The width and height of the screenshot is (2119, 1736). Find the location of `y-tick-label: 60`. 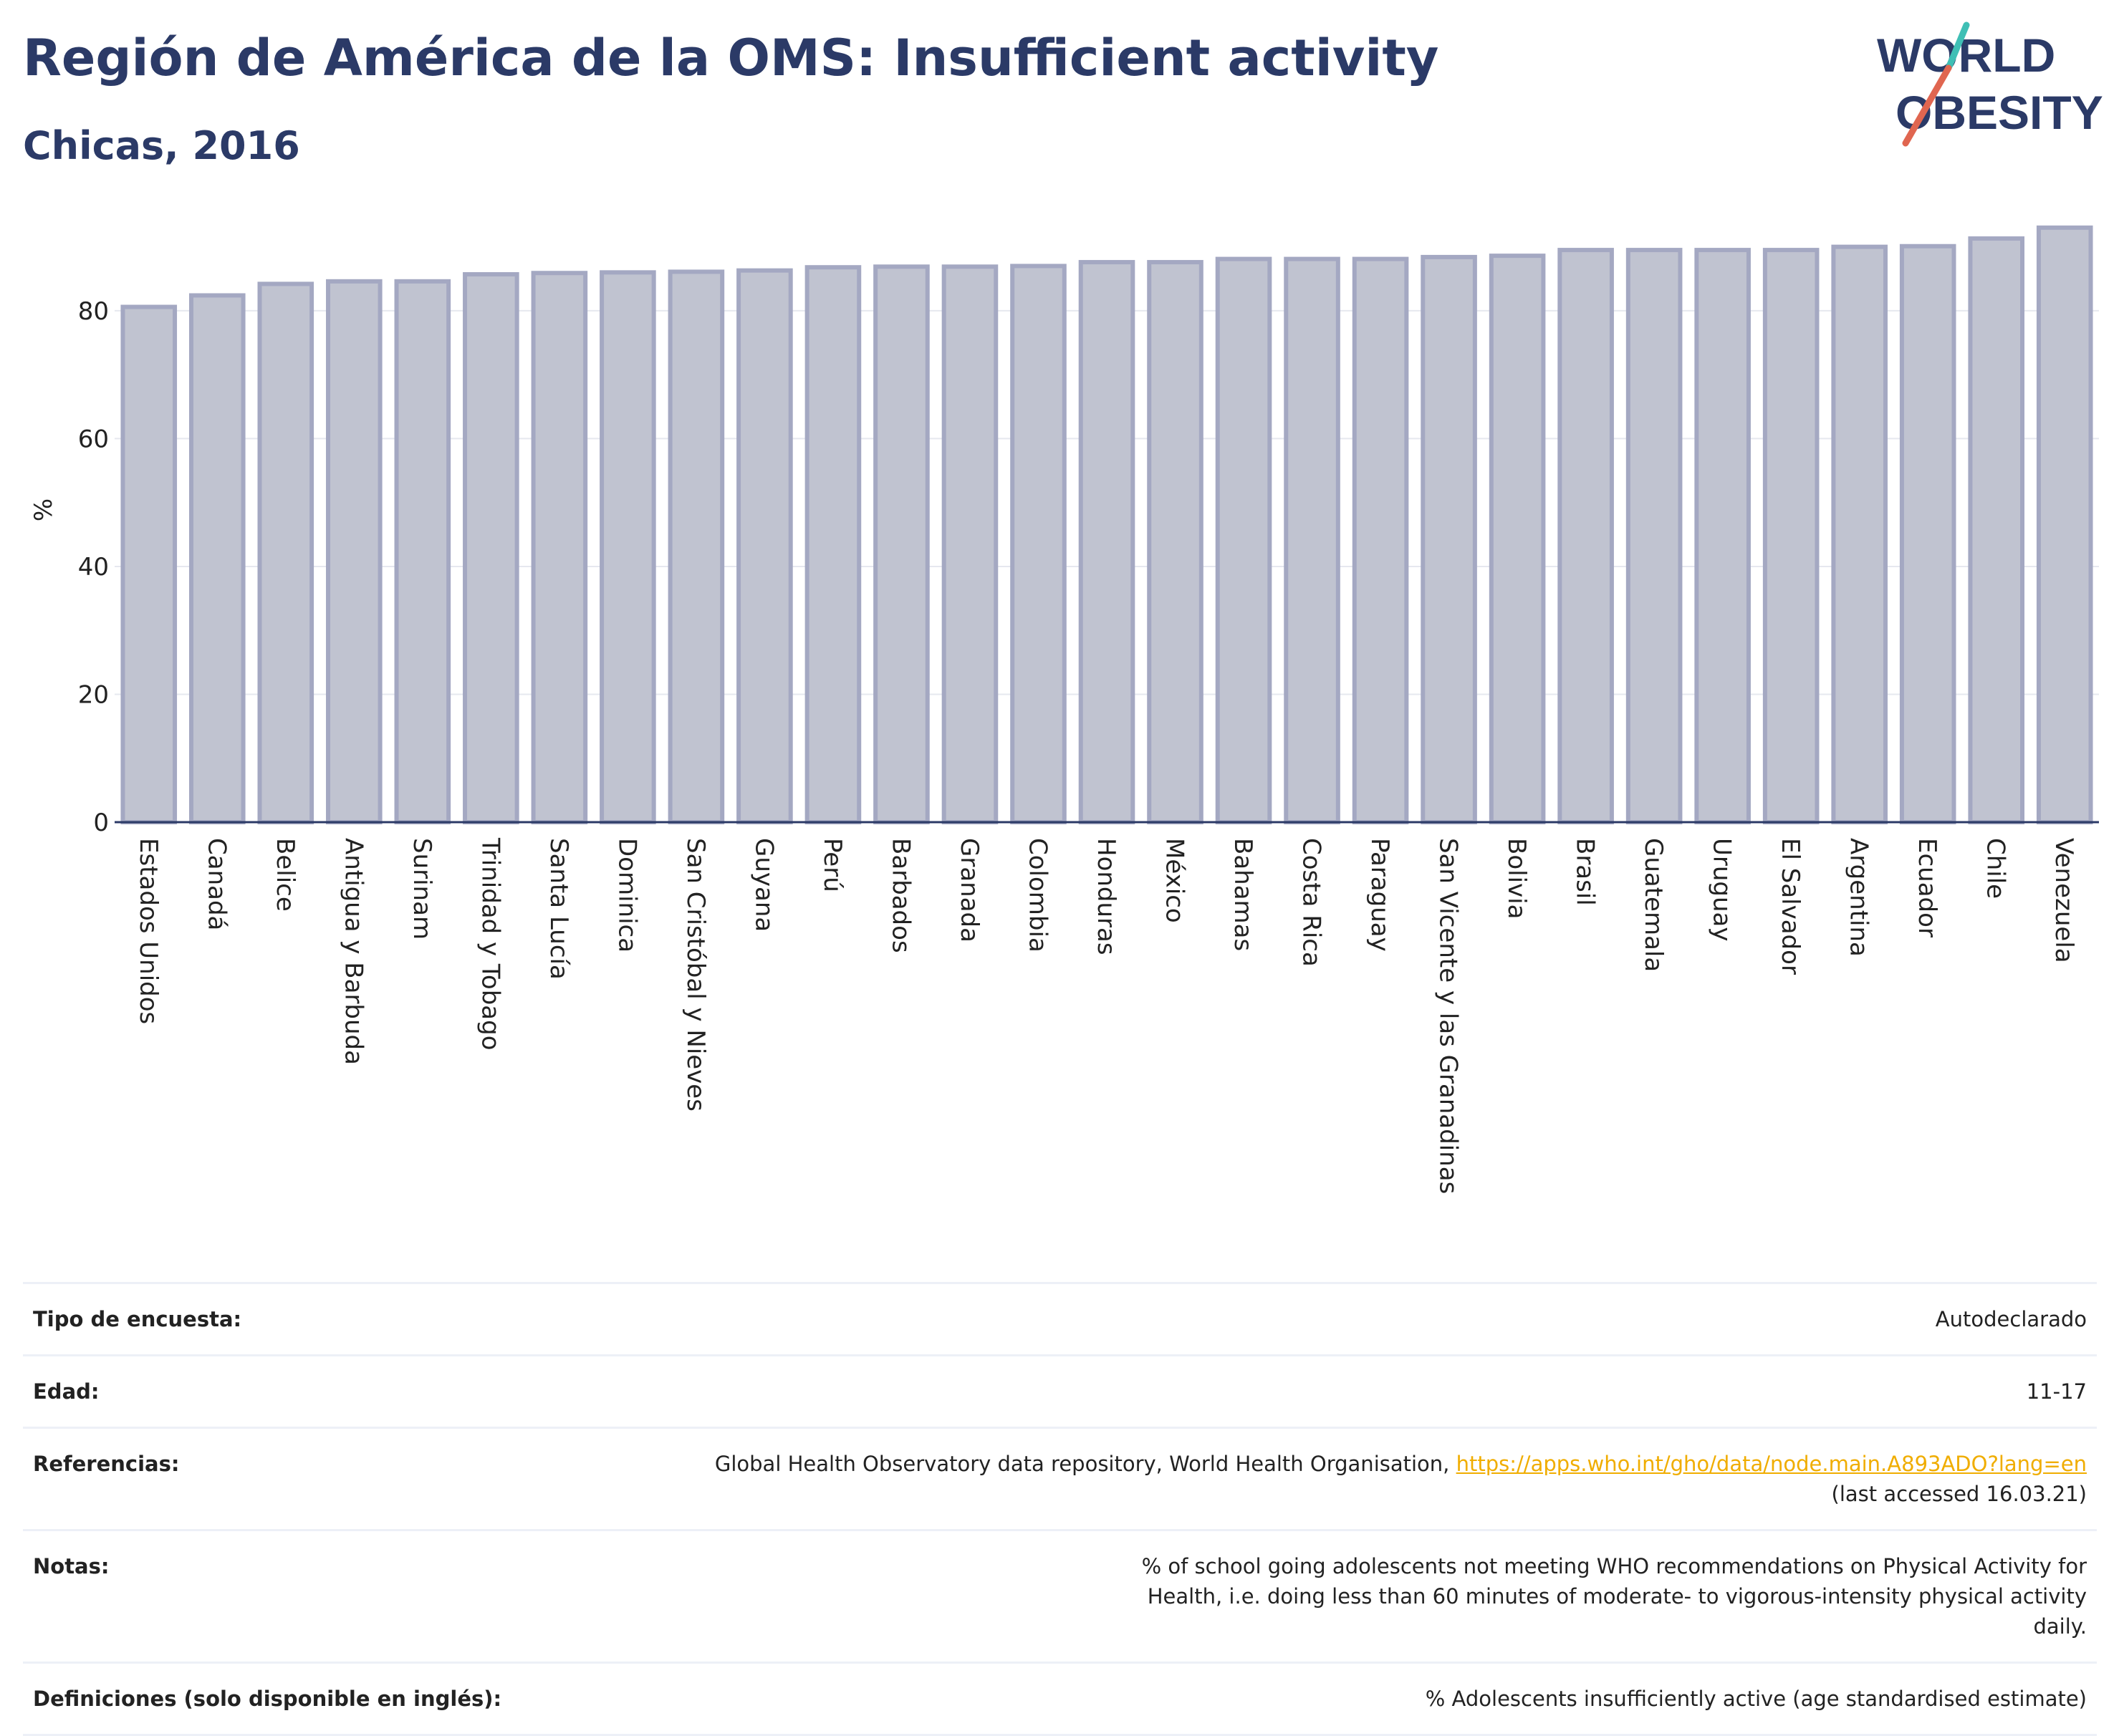

y-tick-label: 60 is located at coordinates (93, 439).